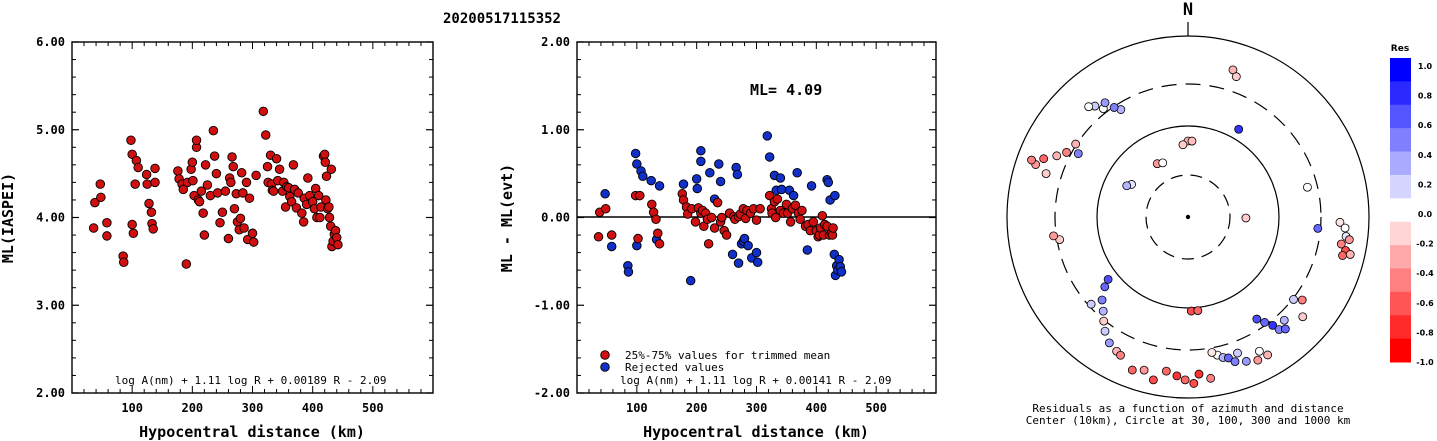 This screenshot has width=1437, height=441. Describe the element at coordinates (50, 218) in the screenshot. I see `panel1-ytick-label: 4.00` at that location.